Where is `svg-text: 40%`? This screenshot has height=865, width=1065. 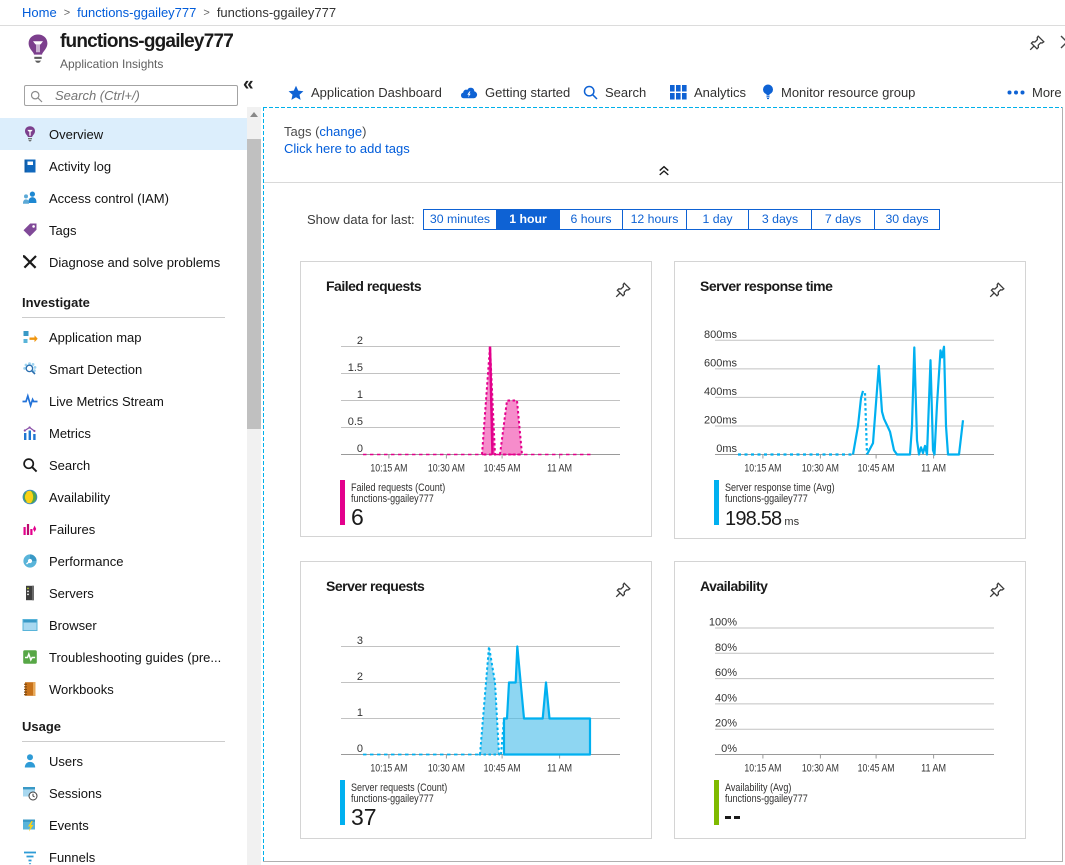
svg-text: 40% is located at coordinates (726, 698).